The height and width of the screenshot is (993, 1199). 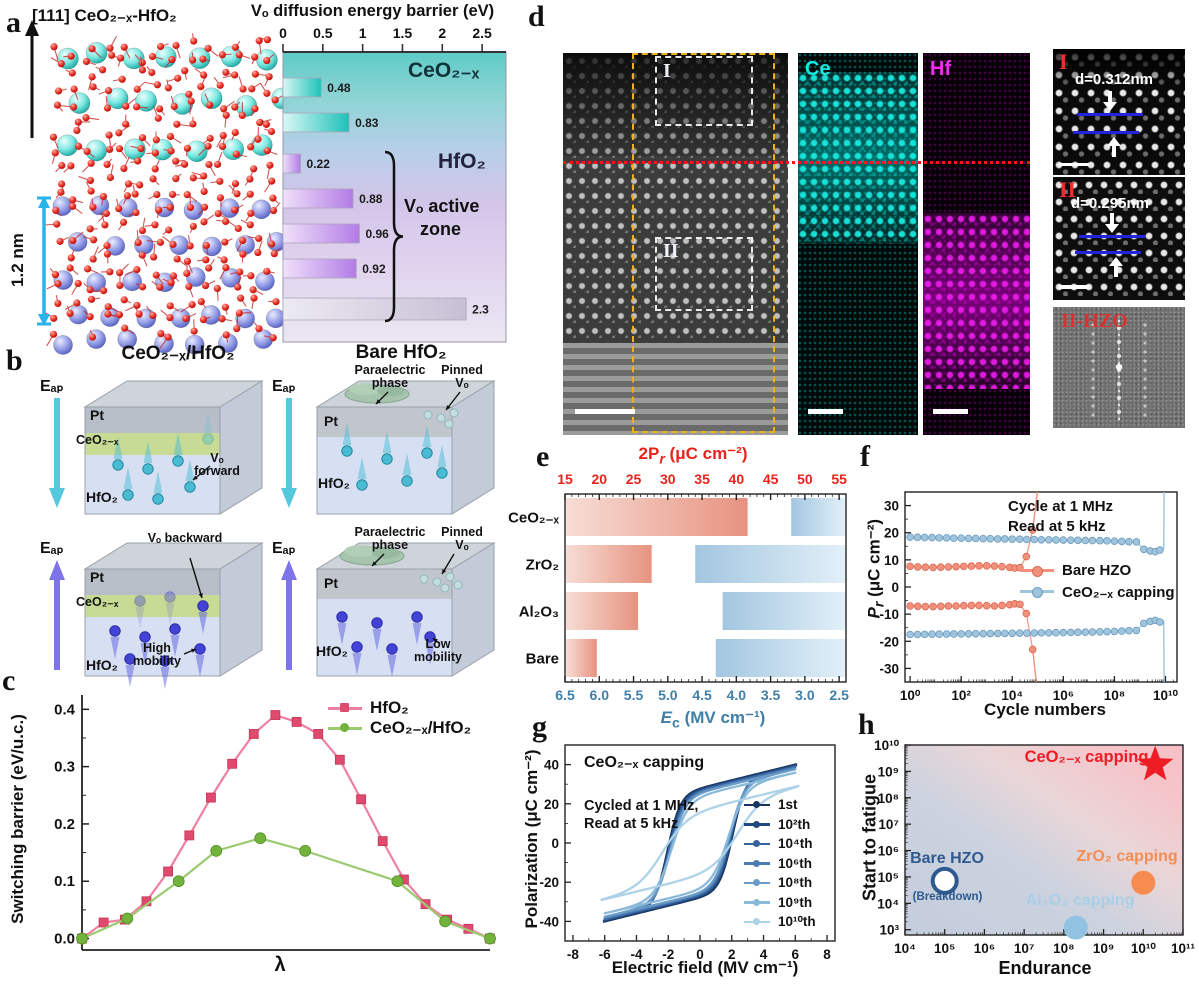 What do you see at coordinates (173, 447) in the screenshot?
I see `capped-stack-drawing` at bounding box center [173, 447].